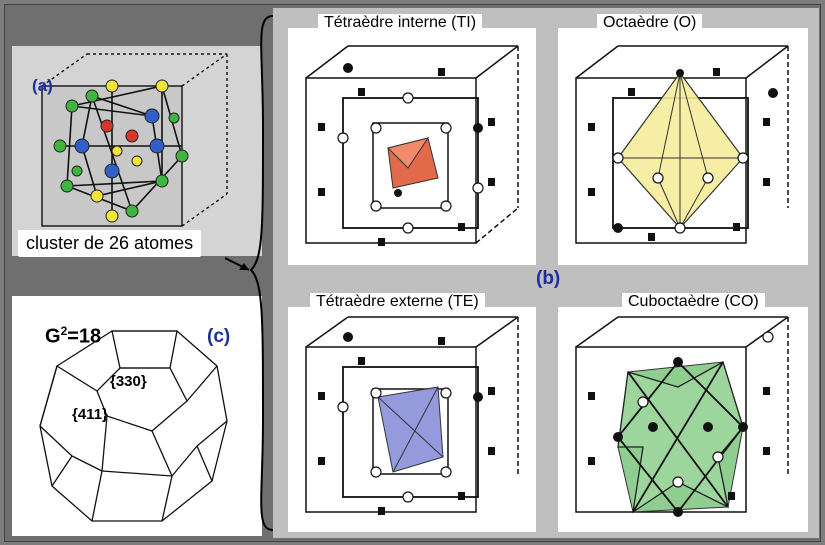 This screenshot has width=825, height=545. Describe the element at coordinates (400, 23) in the screenshot. I see `title-ti: Tétraèdre interne (TI)` at that location.